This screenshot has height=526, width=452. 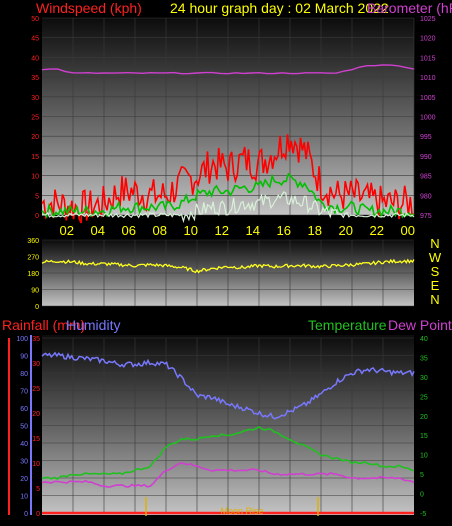 I want to click on windspeed-tick-label: 10, so click(x=35, y=177).